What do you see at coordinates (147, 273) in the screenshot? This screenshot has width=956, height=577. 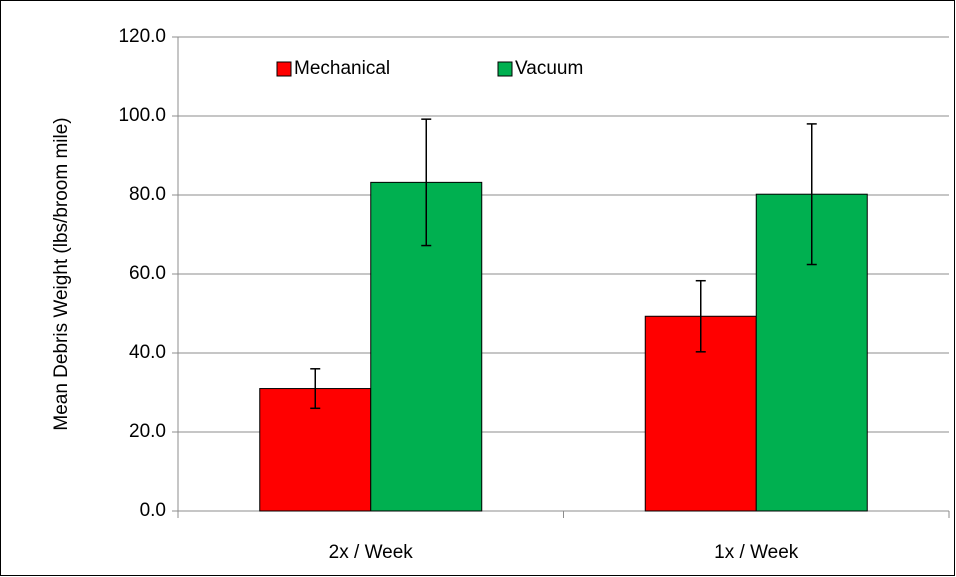 I see `y-tick-label: 60.0` at bounding box center [147, 273].